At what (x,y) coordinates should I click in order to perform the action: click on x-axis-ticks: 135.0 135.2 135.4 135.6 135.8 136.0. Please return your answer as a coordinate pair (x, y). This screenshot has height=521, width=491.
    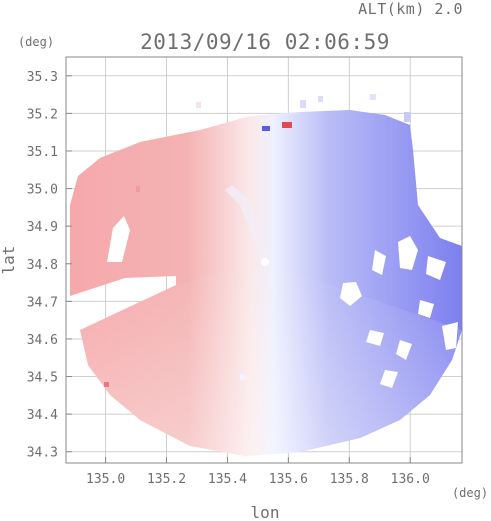
    Looking at the image, I should click on (258, 472).